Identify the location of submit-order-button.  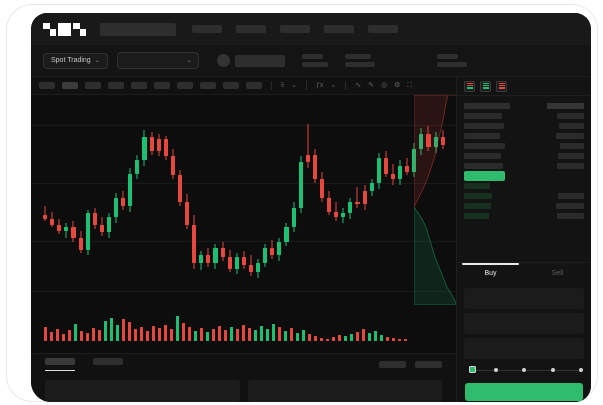
(524, 392).